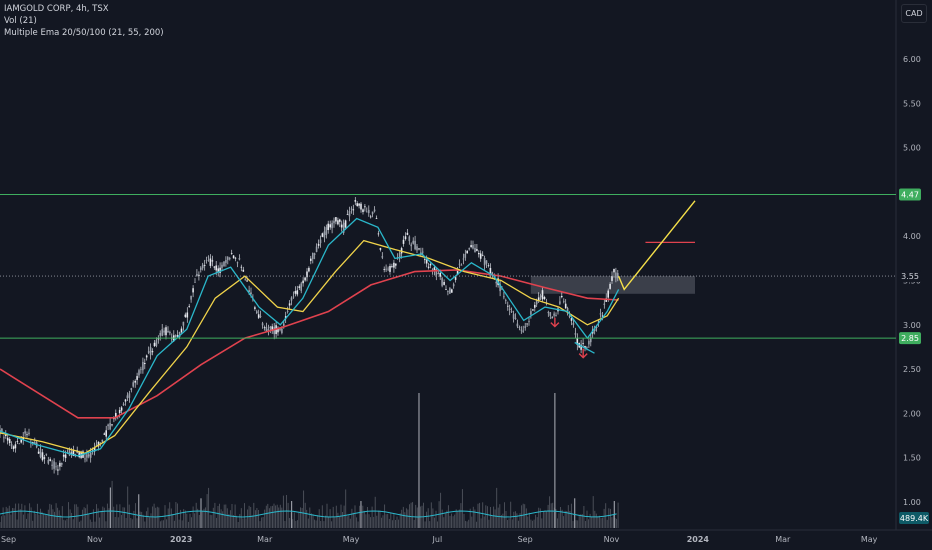  I want to click on time-tick-label: Nov, so click(612, 539).